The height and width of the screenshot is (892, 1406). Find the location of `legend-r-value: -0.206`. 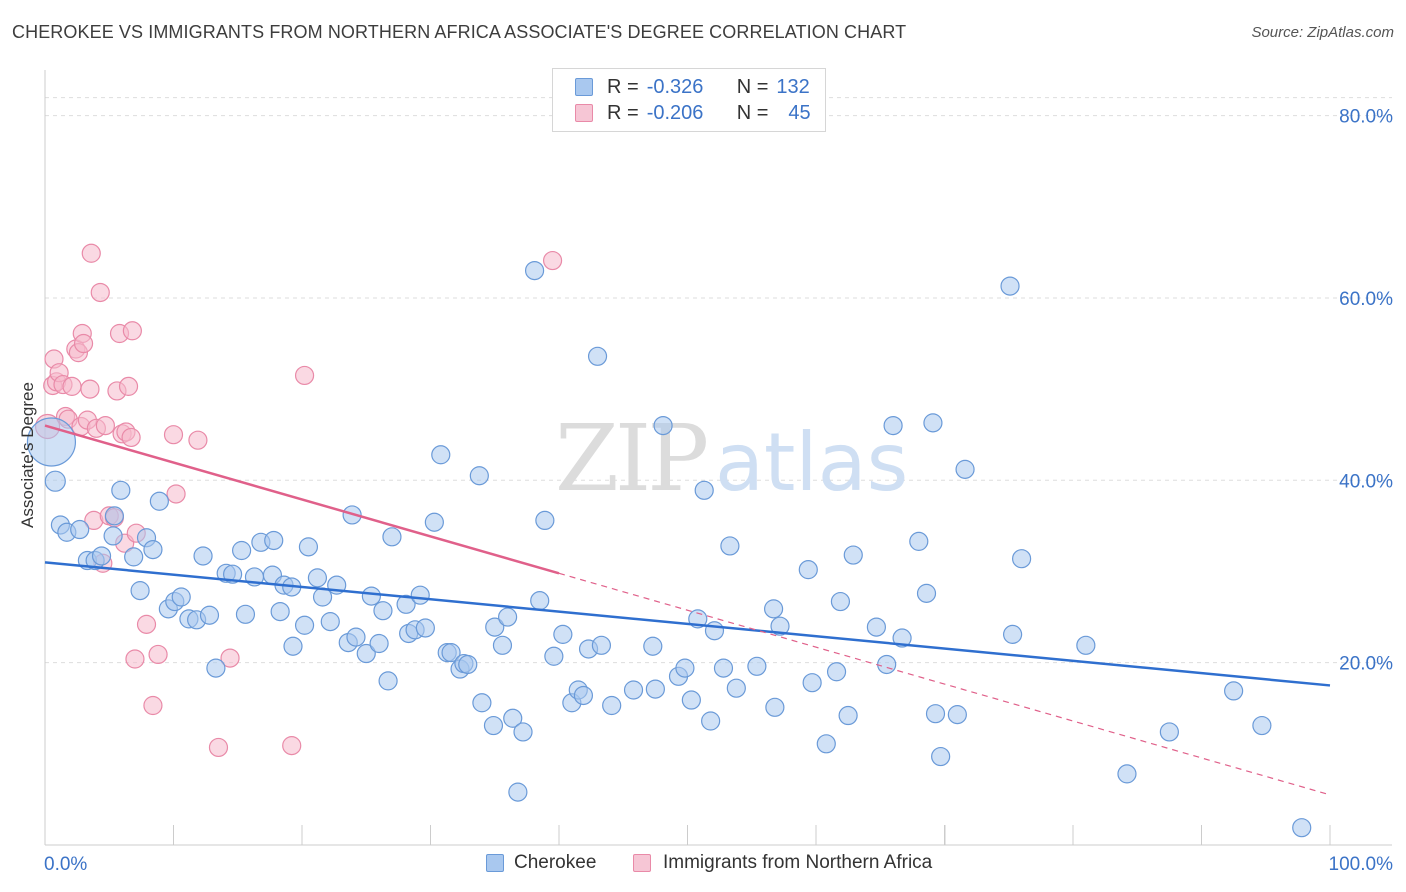

legend-r-value: -0.206 is located at coordinates (675, 112).